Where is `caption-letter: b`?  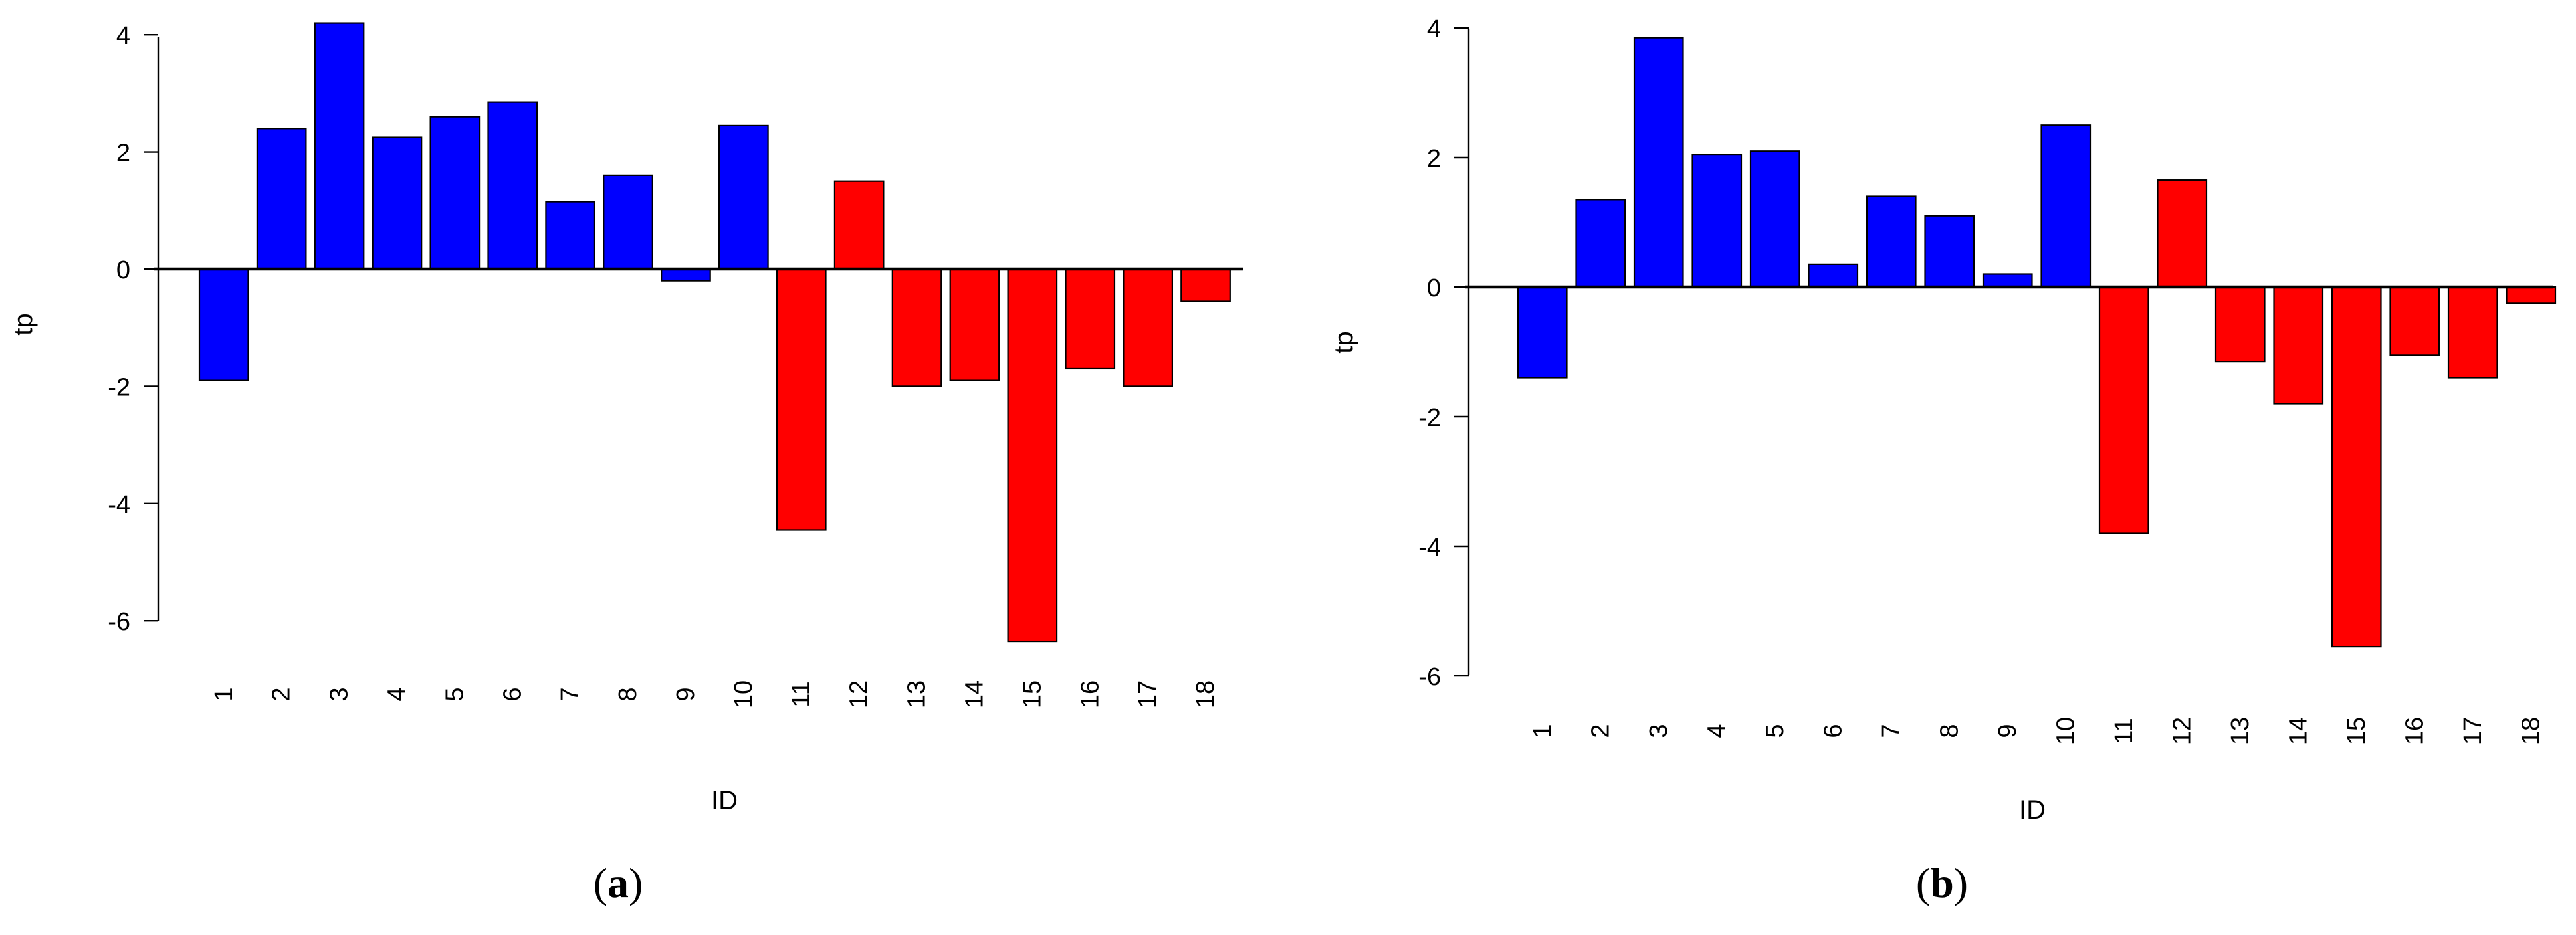
caption-letter: b is located at coordinates (1942, 882).